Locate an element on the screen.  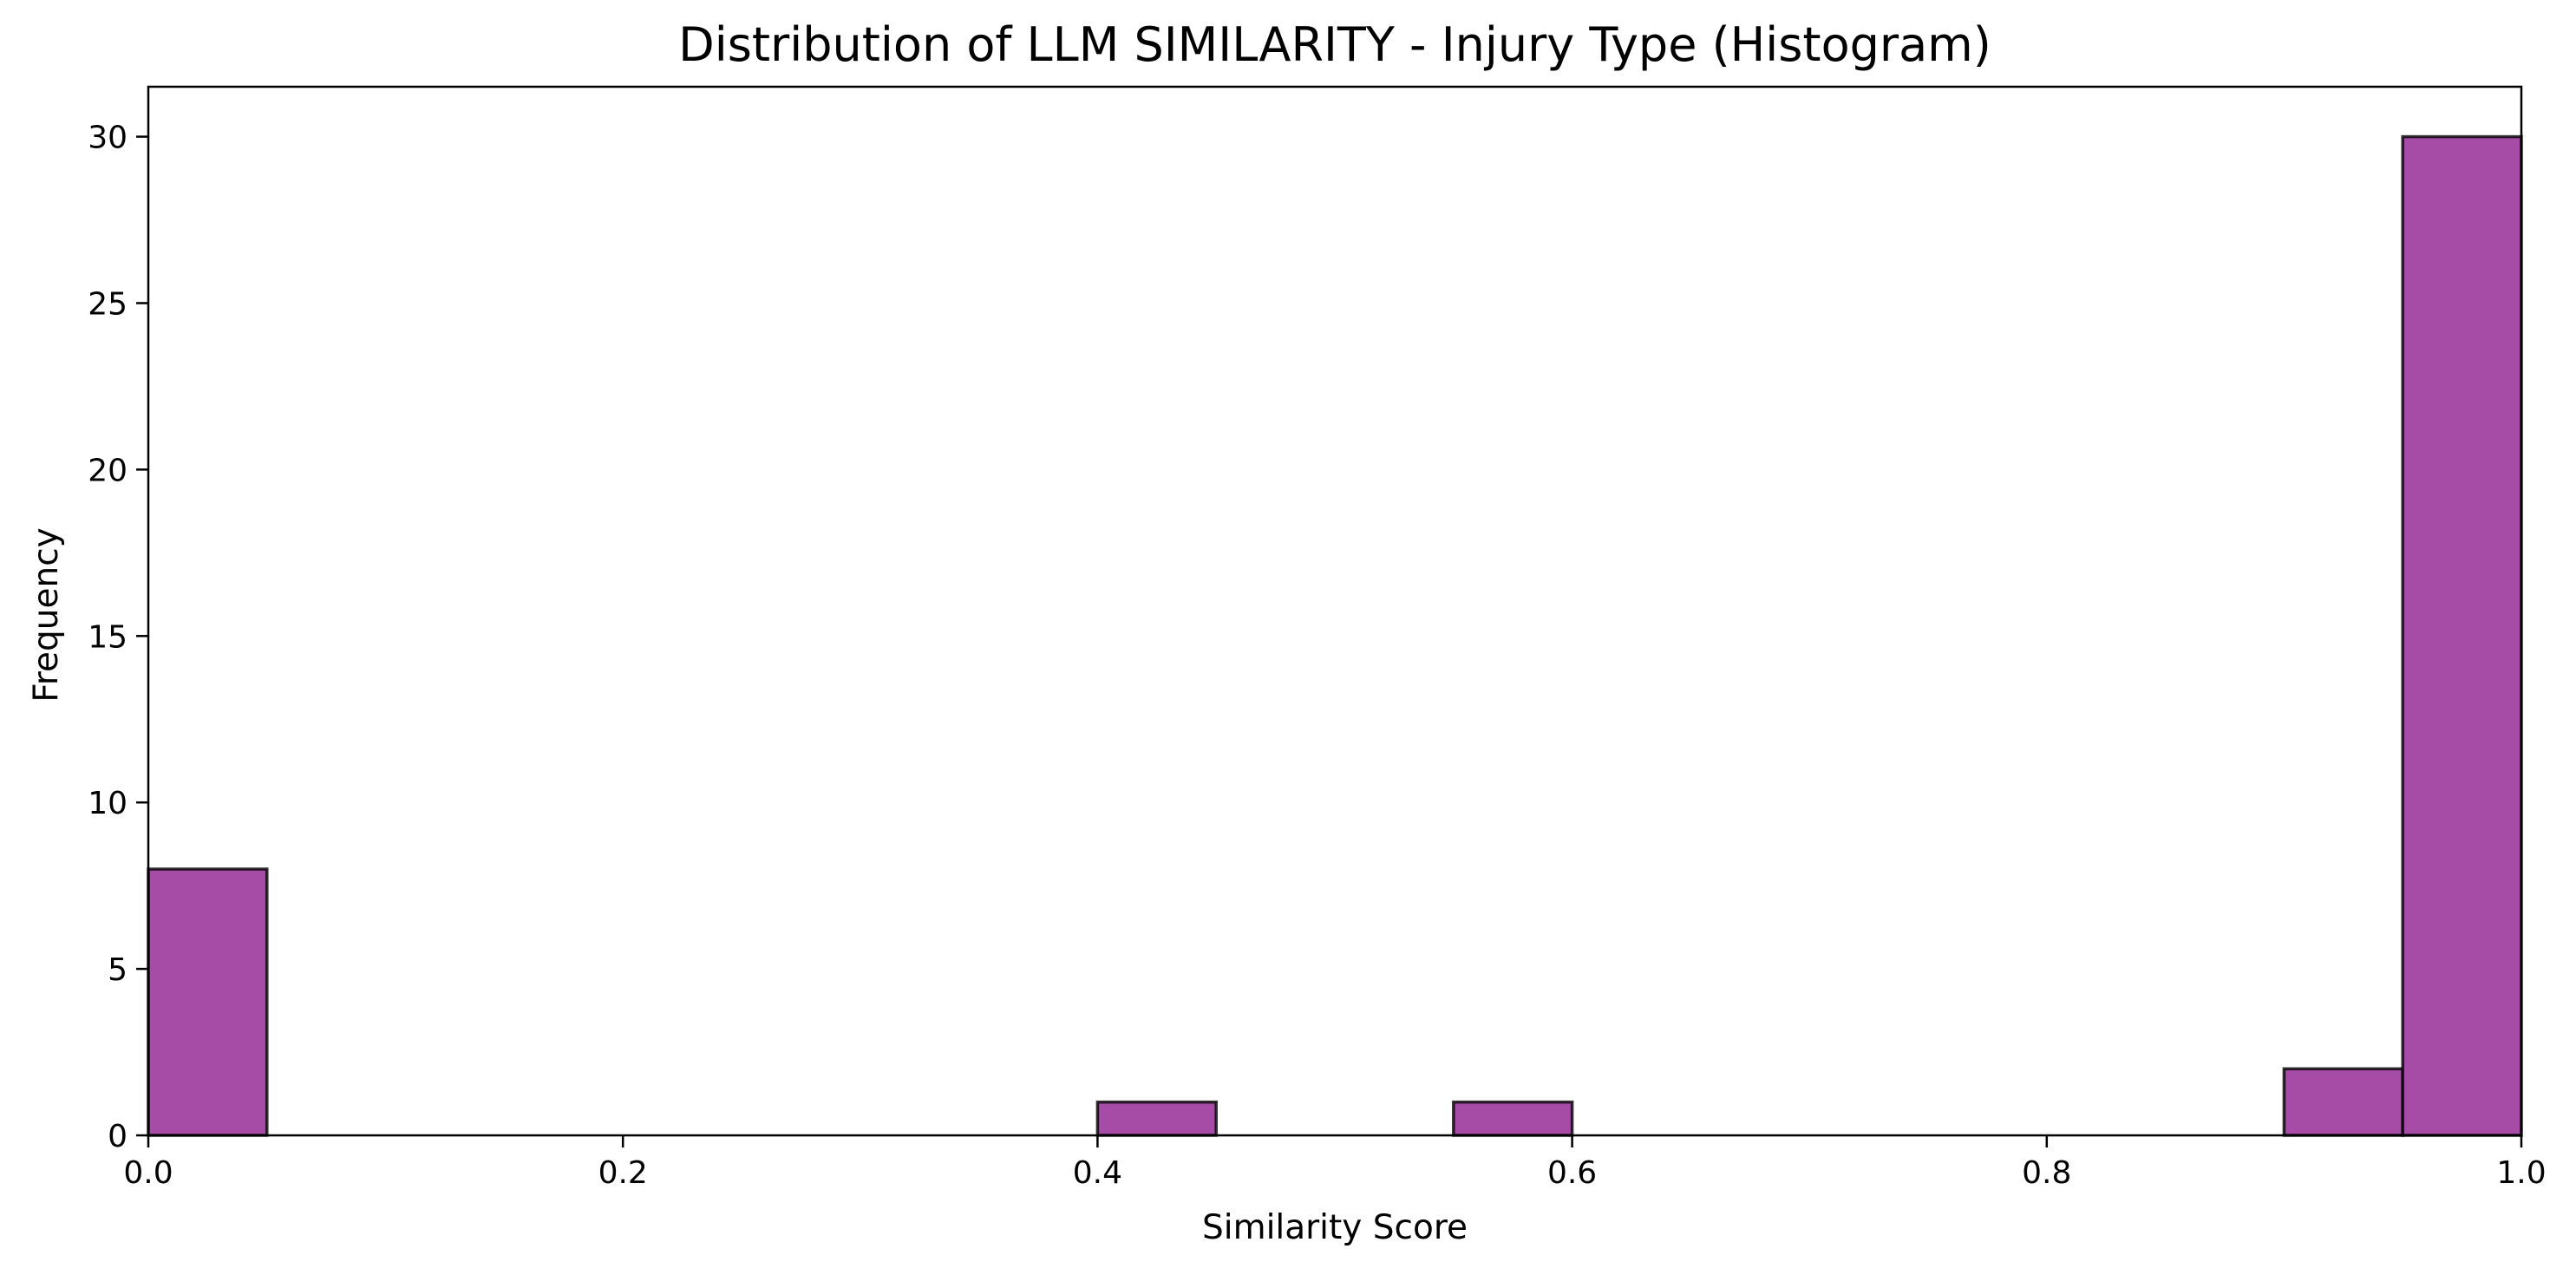
x-tick-label-3: 0.6 is located at coordinates (1572, 1173).